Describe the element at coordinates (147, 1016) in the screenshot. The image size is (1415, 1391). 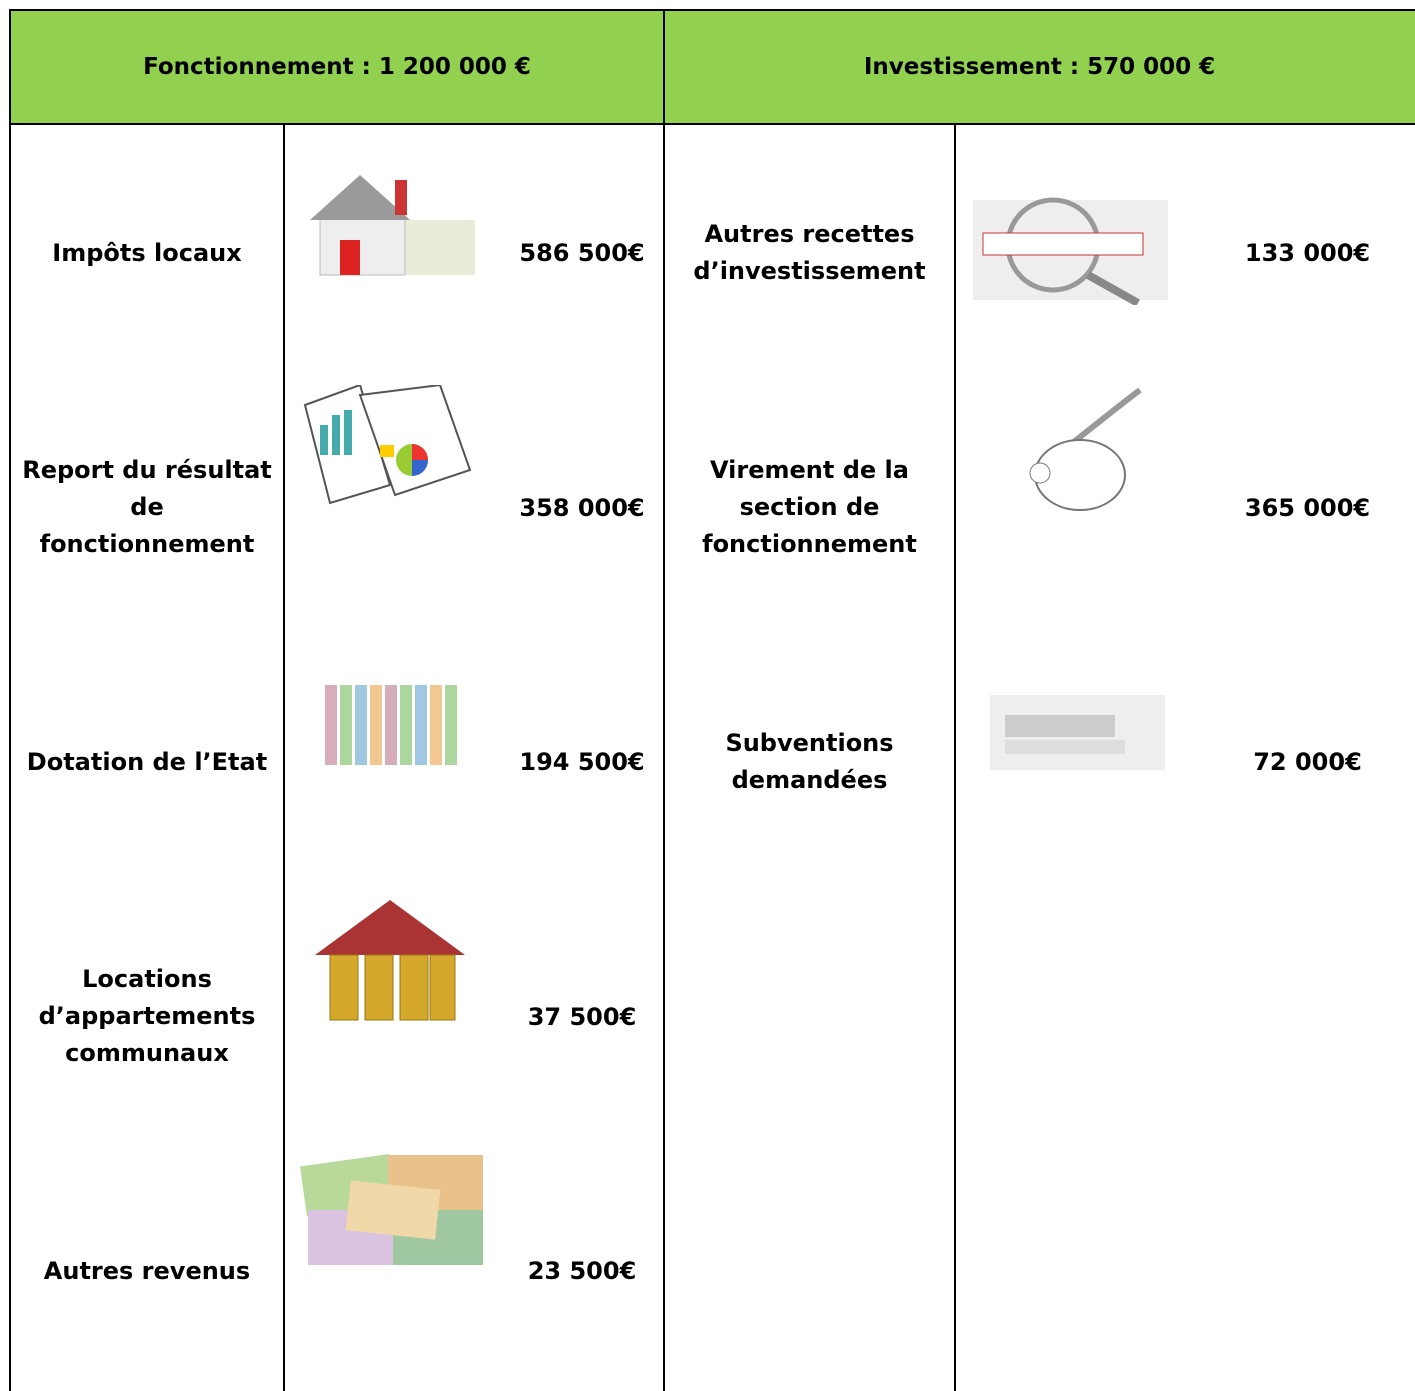
I see `row-label: Locations d’appartements communaux` at that location.